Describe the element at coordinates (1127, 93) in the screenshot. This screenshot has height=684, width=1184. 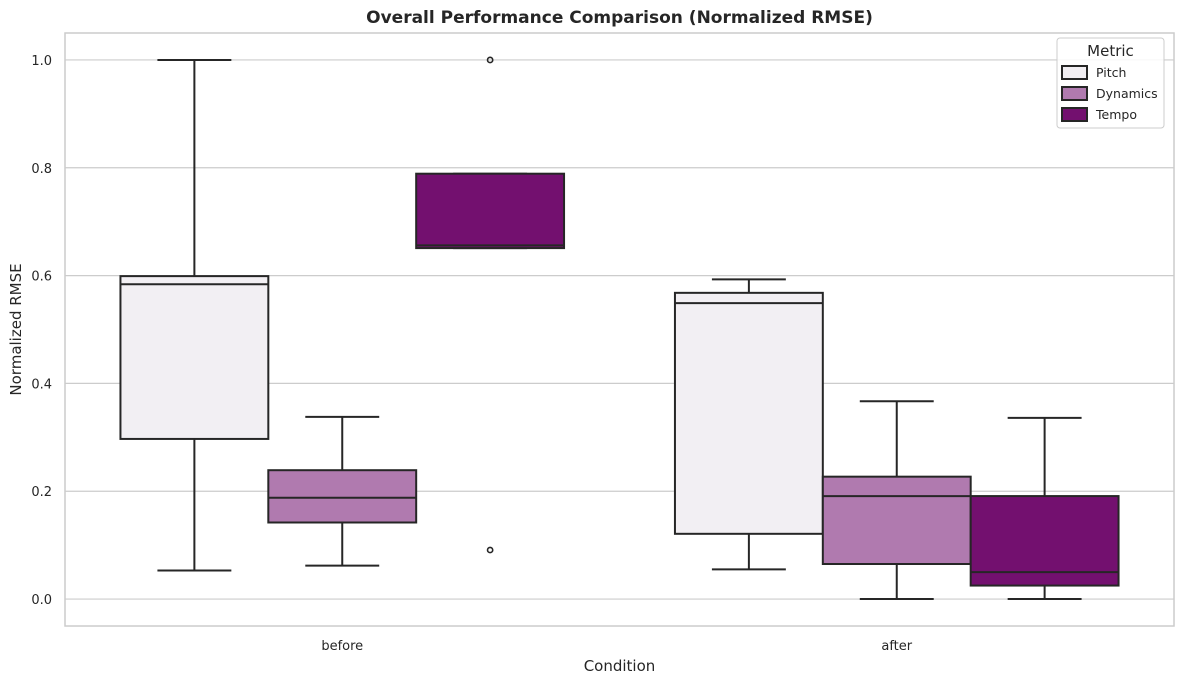
I see `legend-label: Dynamics` at that location.